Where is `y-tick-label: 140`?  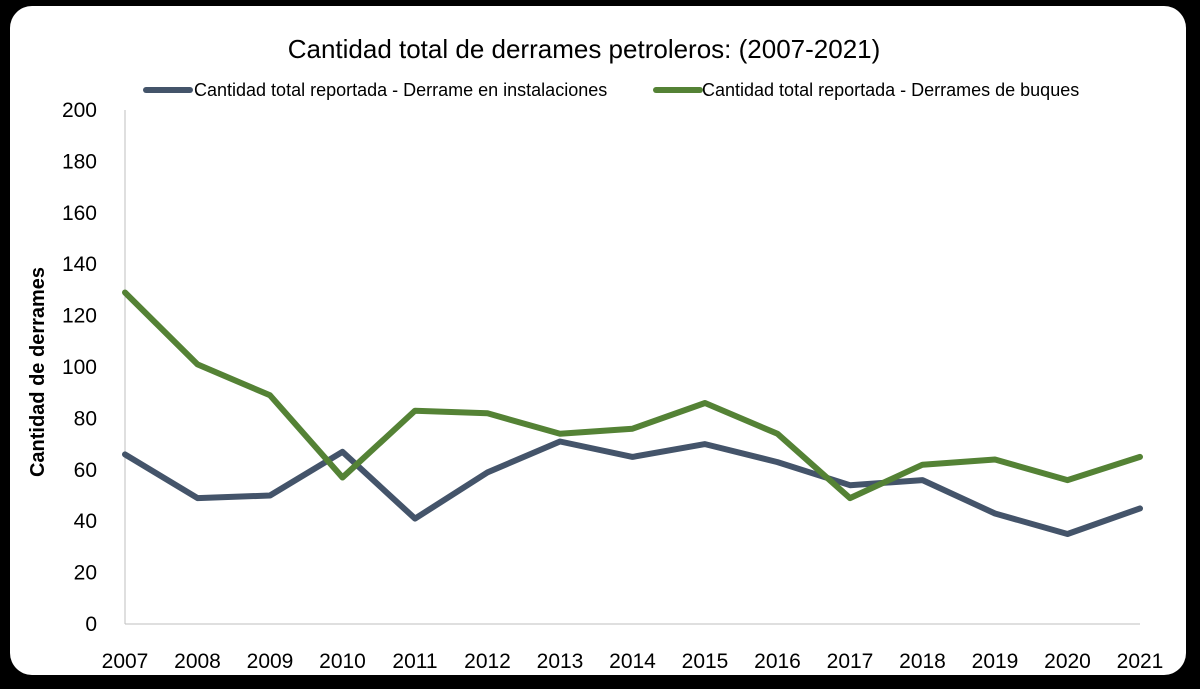 y-tick-label: 140 is located at coordinates (79, 264).